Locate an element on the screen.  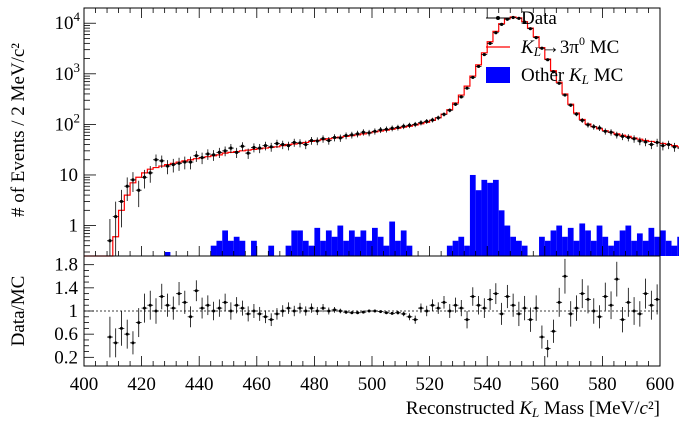
x-tick-label: 500 is located at coordinates (372, 384).